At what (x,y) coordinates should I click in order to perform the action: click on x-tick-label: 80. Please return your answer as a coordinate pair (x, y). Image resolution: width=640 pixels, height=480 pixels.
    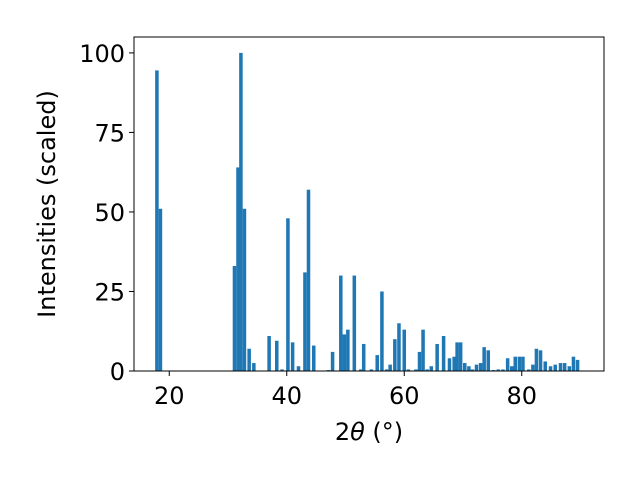
    Looking at the image, I should click on (521, 396).